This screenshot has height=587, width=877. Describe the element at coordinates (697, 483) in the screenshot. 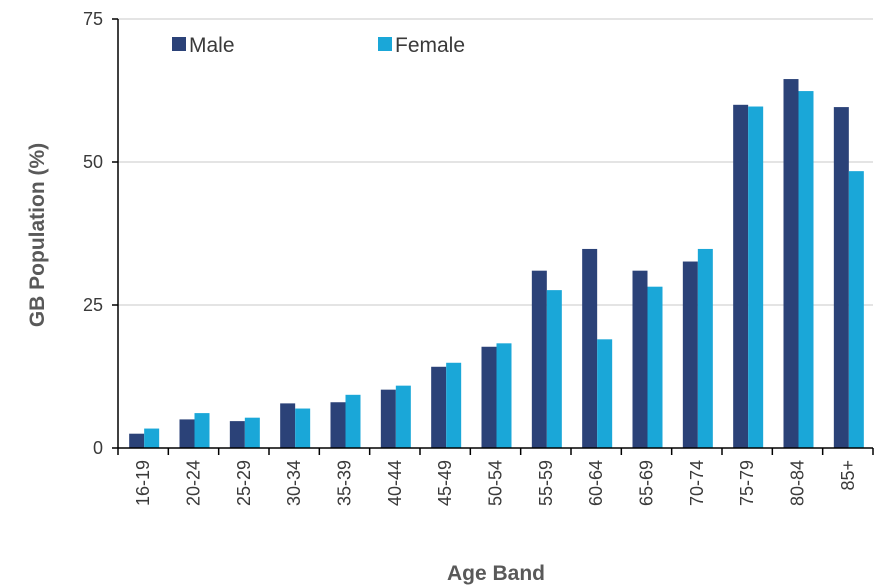

I see `x-tick-label: 70-74` at that location.